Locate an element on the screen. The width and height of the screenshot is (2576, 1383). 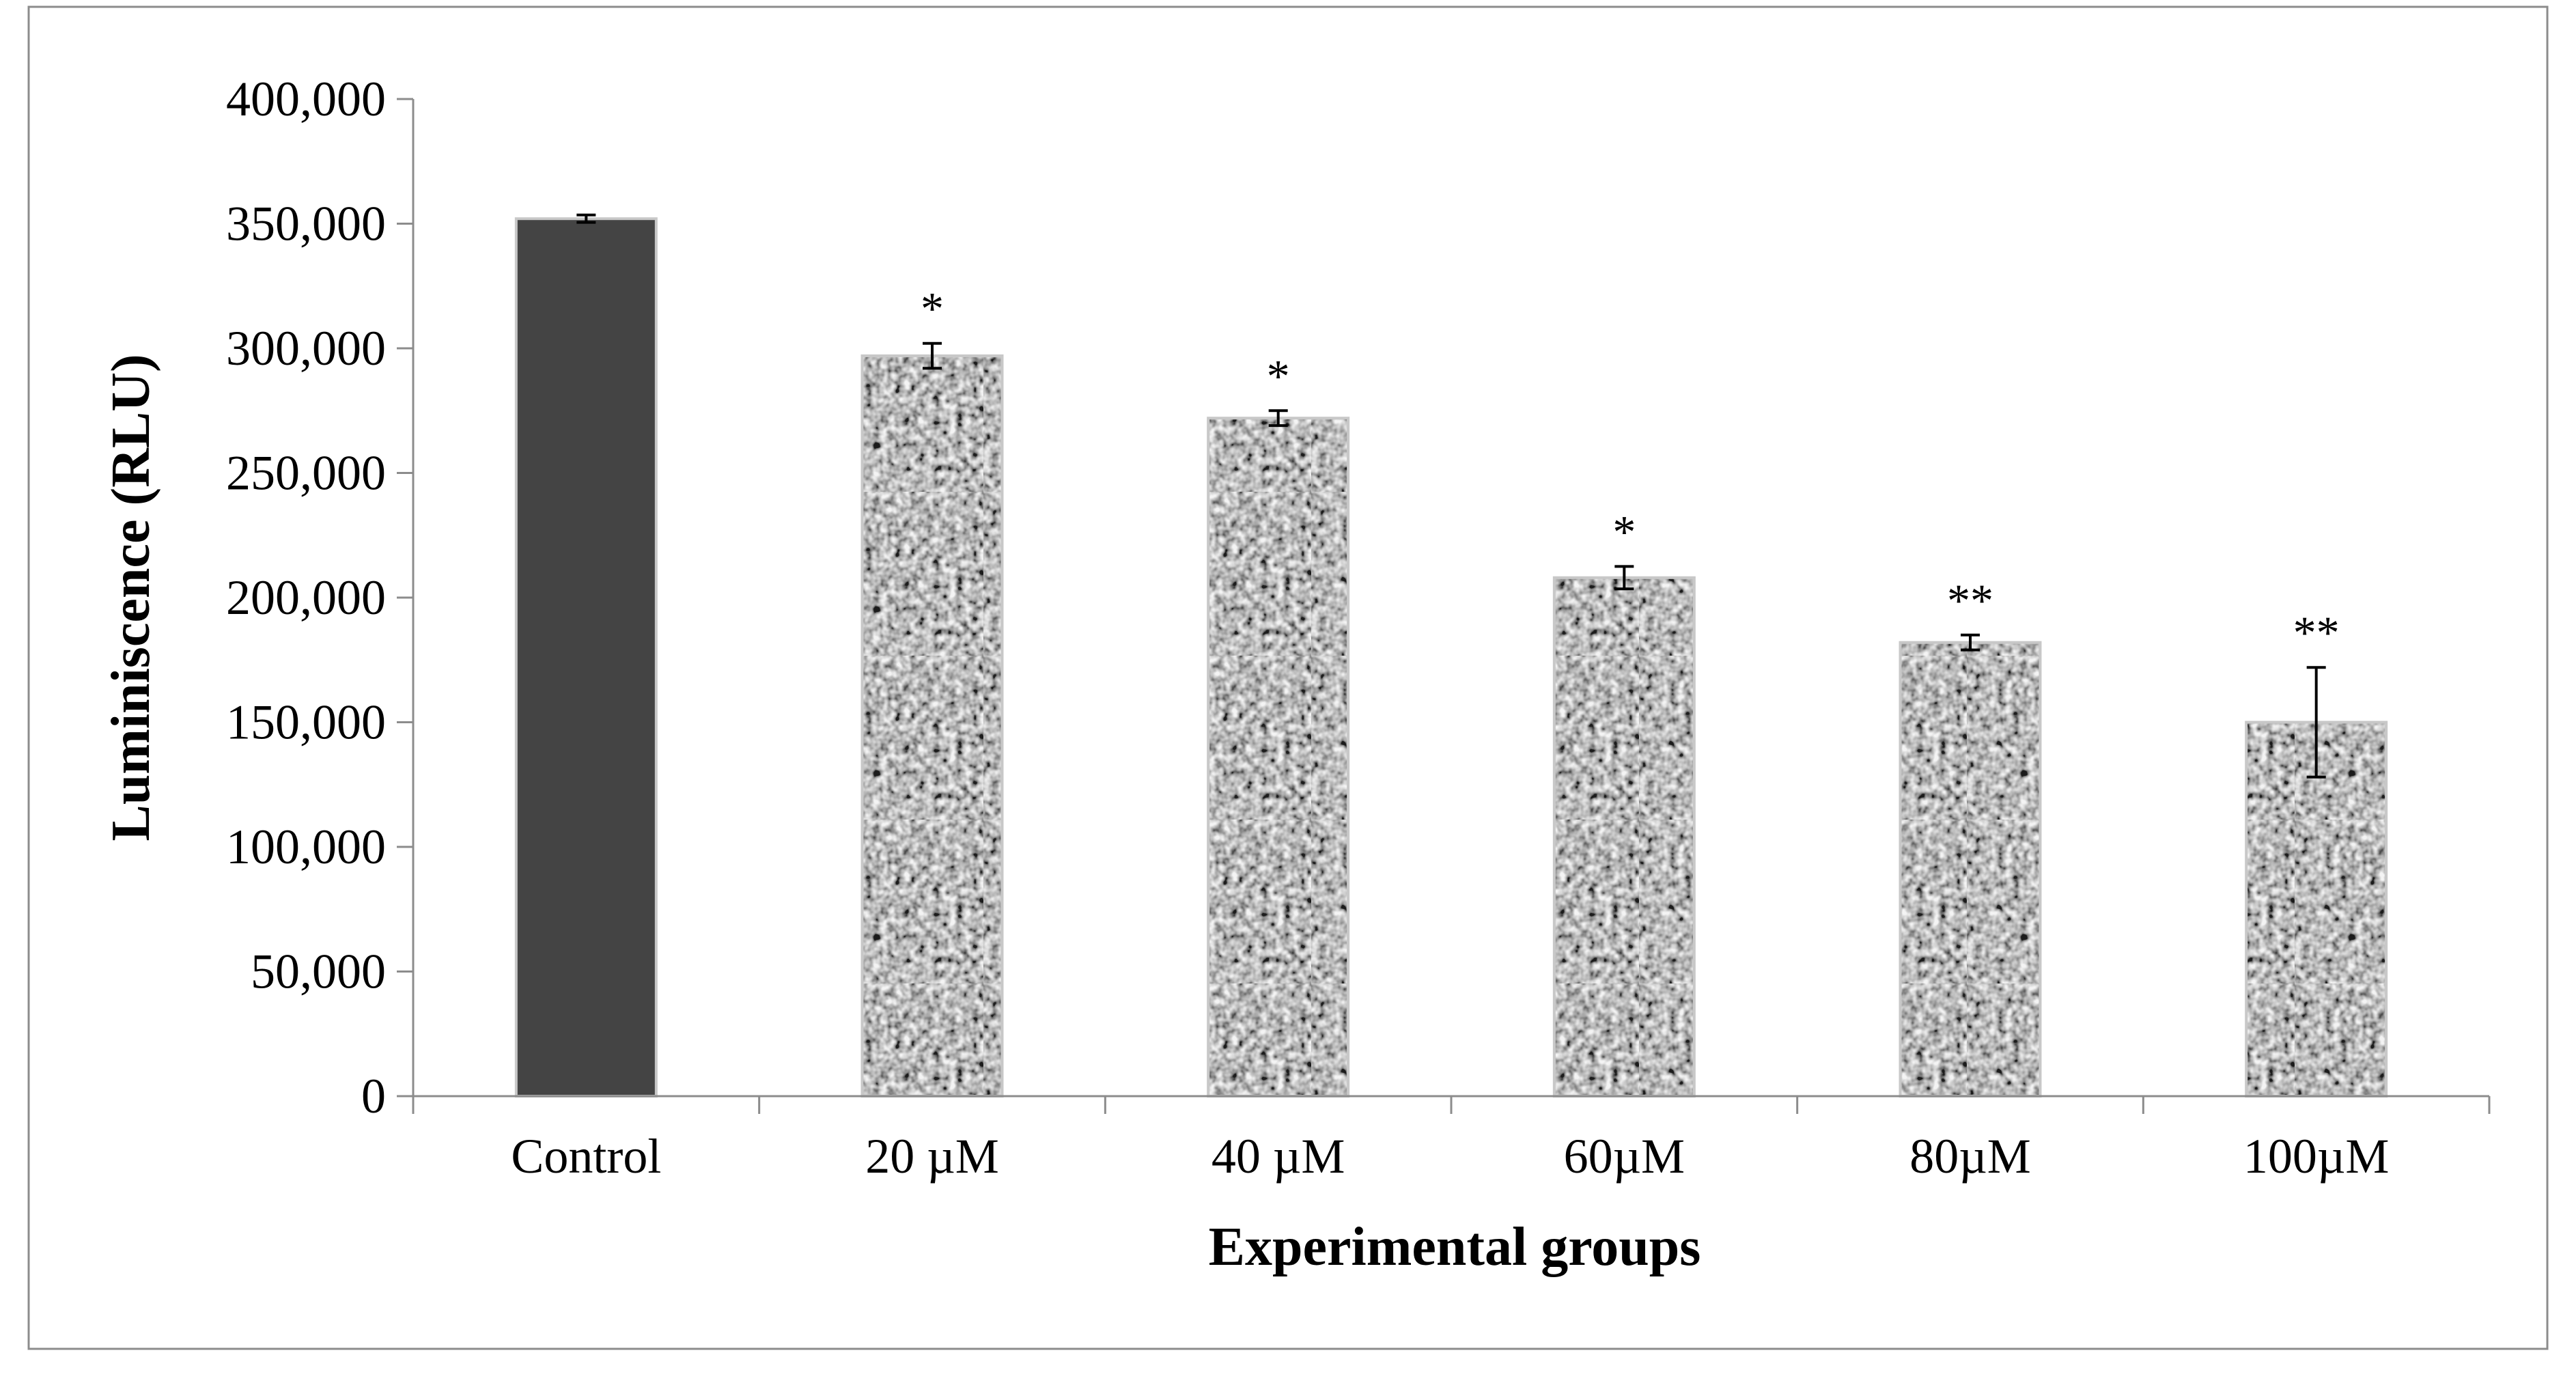
x-tick-label: 20 µM is located at coordinates (932, 1156).